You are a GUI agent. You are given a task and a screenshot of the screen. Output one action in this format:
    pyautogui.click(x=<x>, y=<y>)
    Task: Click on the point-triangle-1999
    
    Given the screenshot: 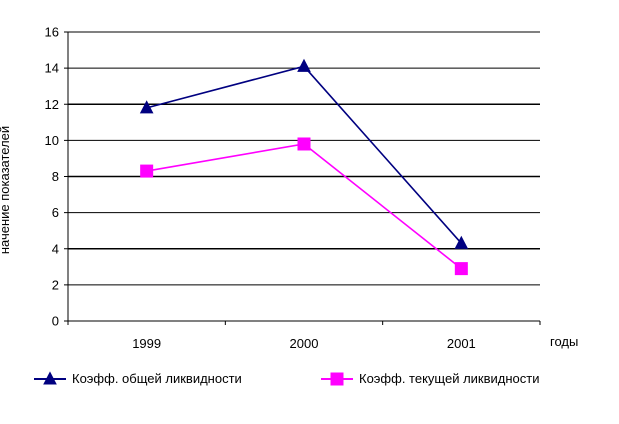 What is the action you would take?
    pyautogui.click(x=146, y=107)
    